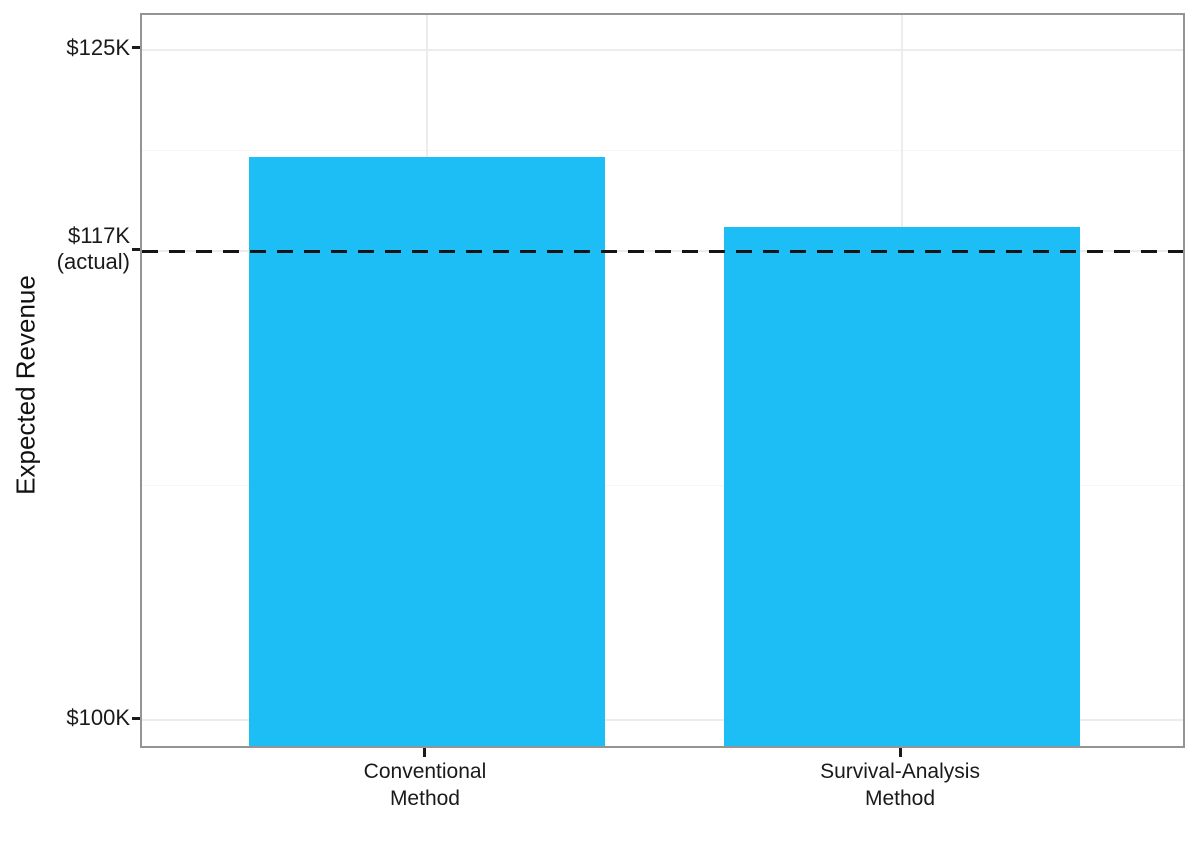  Describe the element at coordinates (900, 785) in the screenshot. I see `x-category-label: Survival-Analysis Method` at that location.